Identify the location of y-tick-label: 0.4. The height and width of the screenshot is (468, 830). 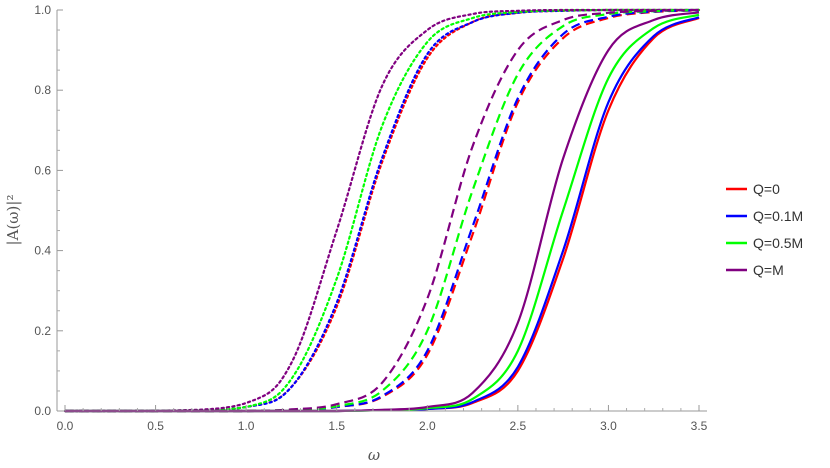
(42, 251).